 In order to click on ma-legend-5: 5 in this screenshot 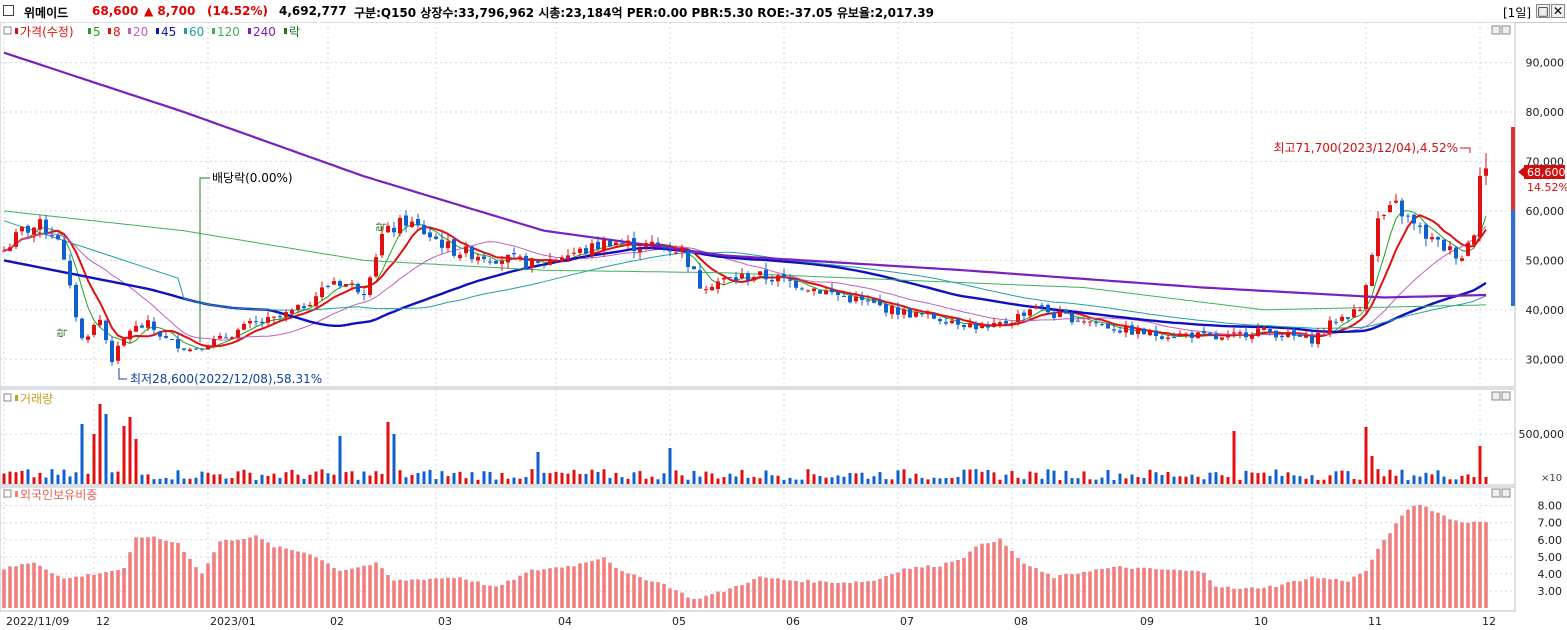, I will do `click(97, 32)`.